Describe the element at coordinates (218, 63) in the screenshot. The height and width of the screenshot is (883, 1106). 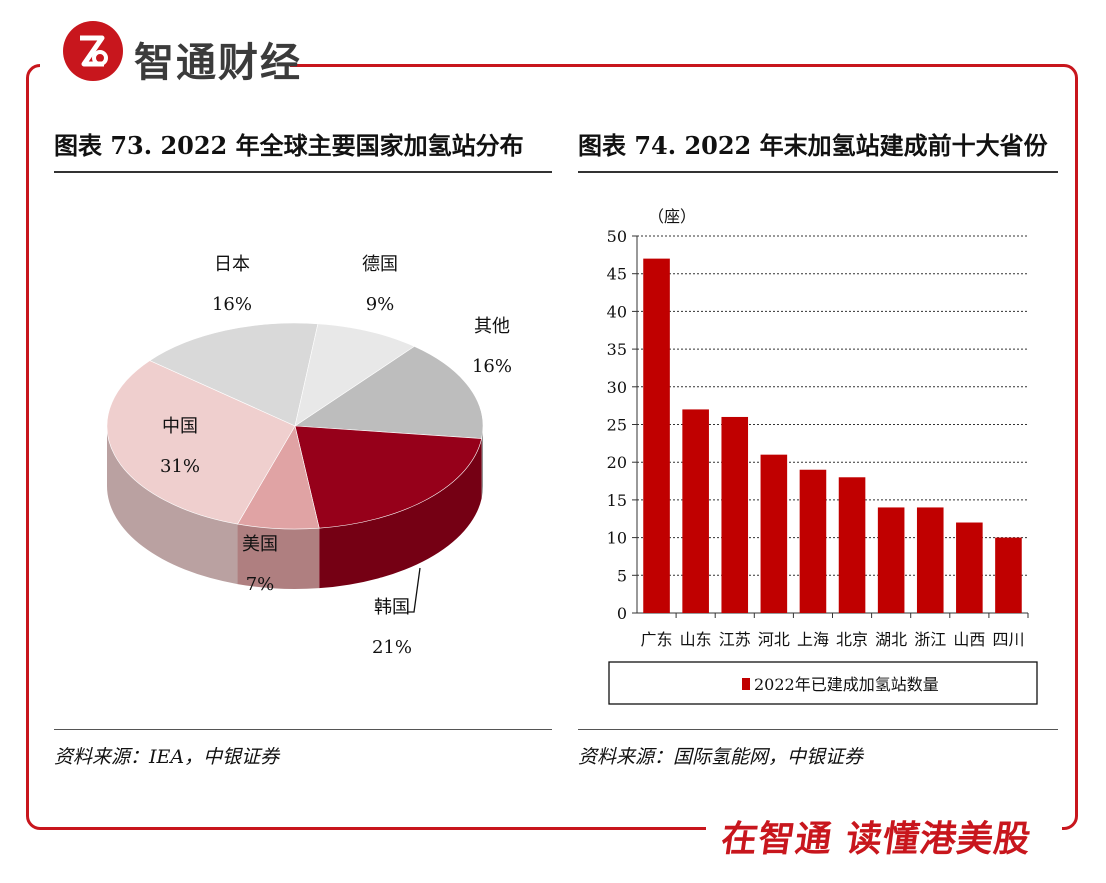
I see `brand-name: 智通财经` at that location.